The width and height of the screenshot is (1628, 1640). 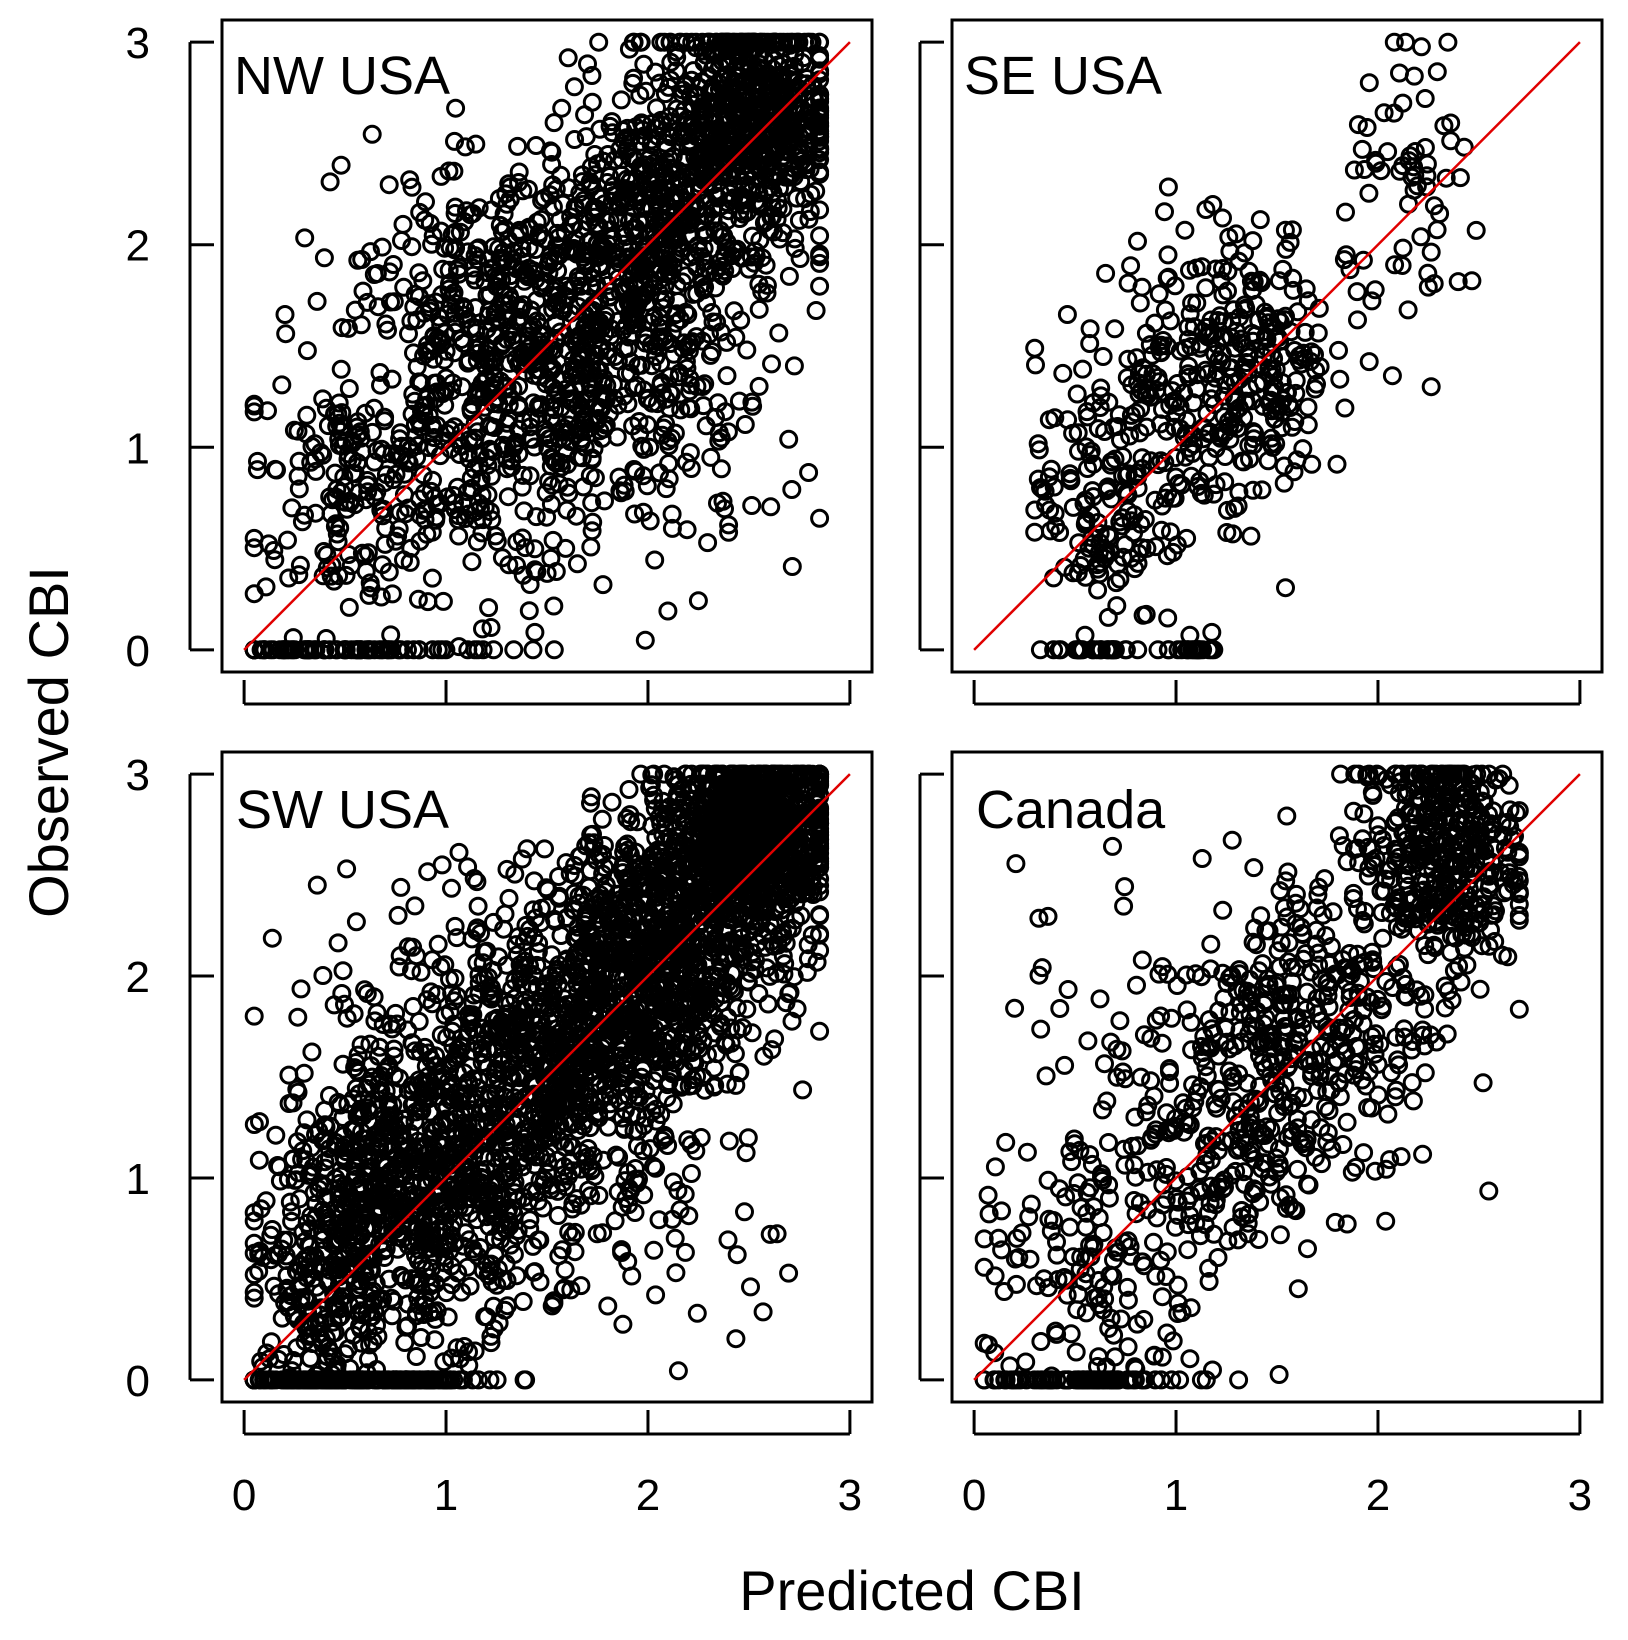 What do you see at coordinates (342, 76) in the screenshot?
I see `panel-title: NW USA` at bounding box center [342, 76].